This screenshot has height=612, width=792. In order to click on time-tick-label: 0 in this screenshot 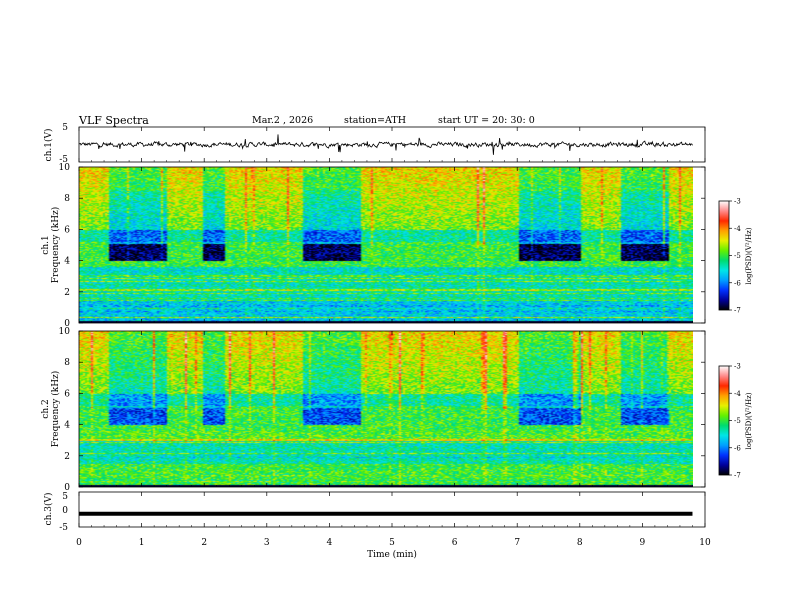, I will do `click(79, 543)`.